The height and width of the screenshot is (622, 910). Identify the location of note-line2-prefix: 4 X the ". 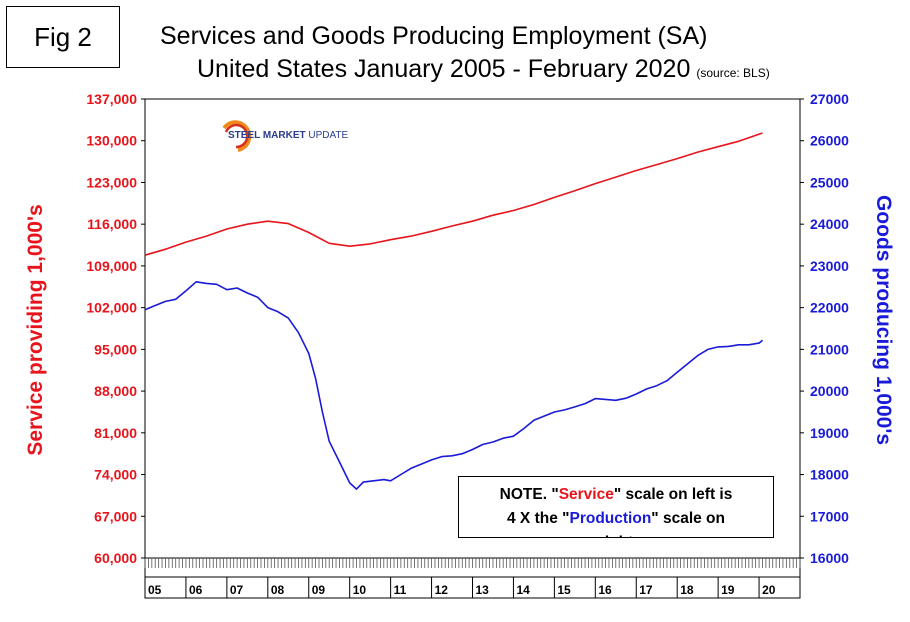
(538, 518).